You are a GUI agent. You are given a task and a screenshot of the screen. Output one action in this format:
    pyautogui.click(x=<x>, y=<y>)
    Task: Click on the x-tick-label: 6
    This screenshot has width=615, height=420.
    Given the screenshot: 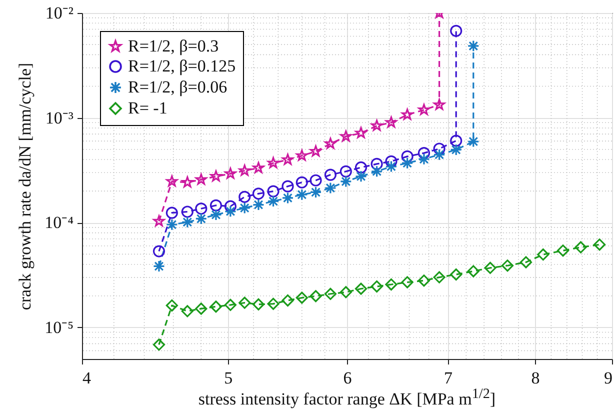 What is the action you would take?
    pyautogui.click(x=347, y=378)
    